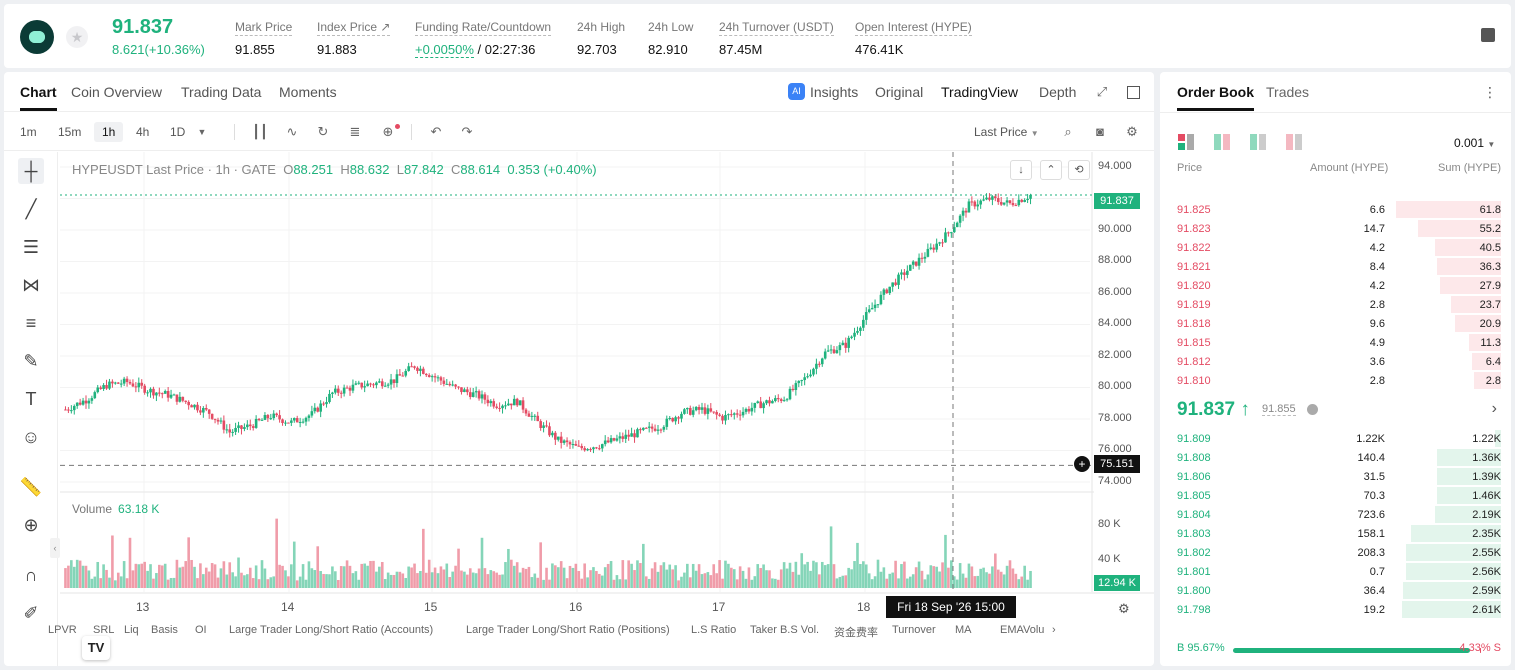  Describe the element at coordinates (308, 92) in the screenshot. I see `tab-moments: Moments` at that location.